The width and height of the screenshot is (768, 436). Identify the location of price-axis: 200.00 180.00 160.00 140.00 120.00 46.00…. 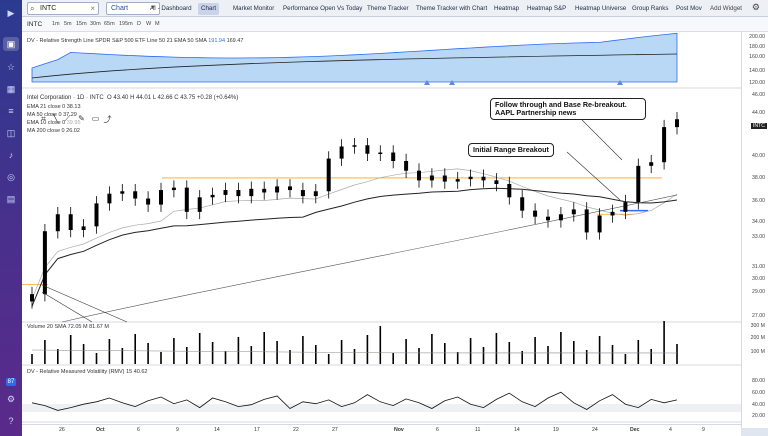
(754, 230).